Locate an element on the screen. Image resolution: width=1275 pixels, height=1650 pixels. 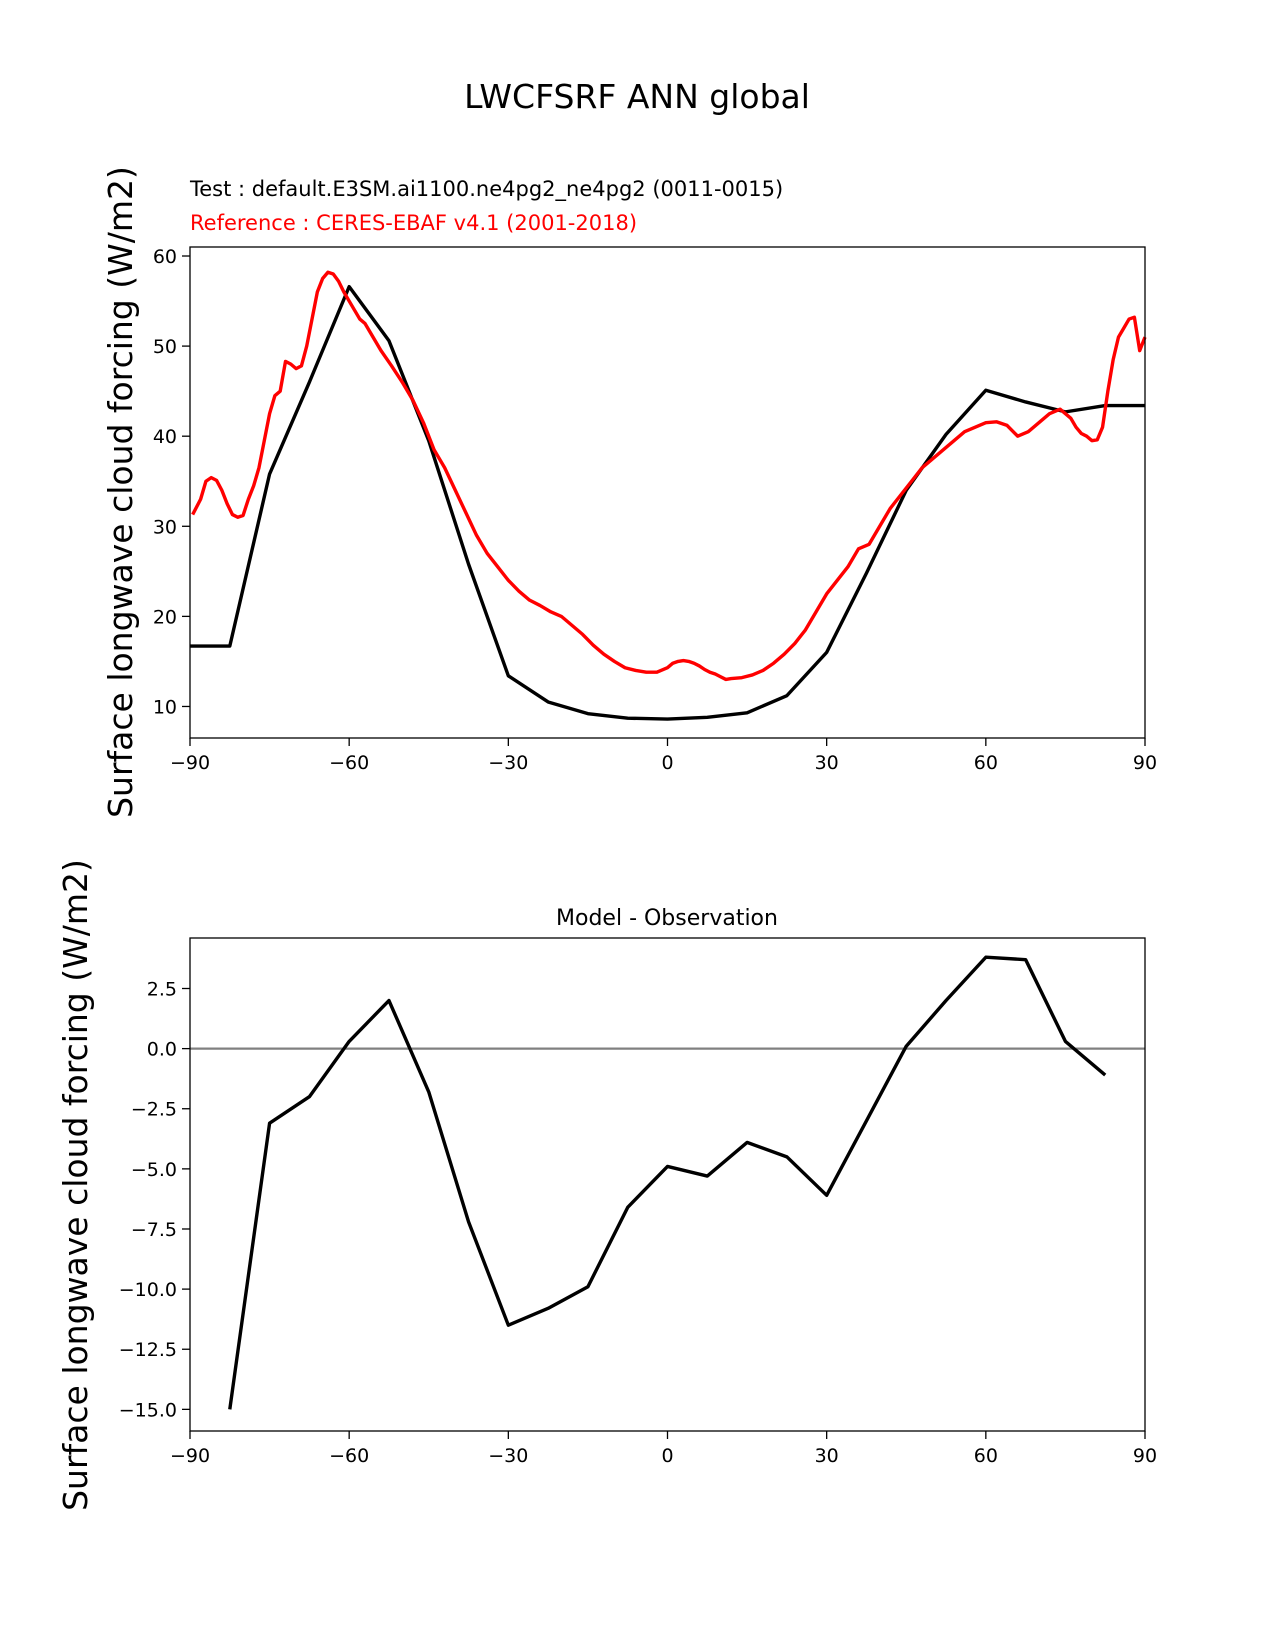
bottom-xticks: −90 −60 −30 0 30 60 90 is located at coordinates (663, 1449).